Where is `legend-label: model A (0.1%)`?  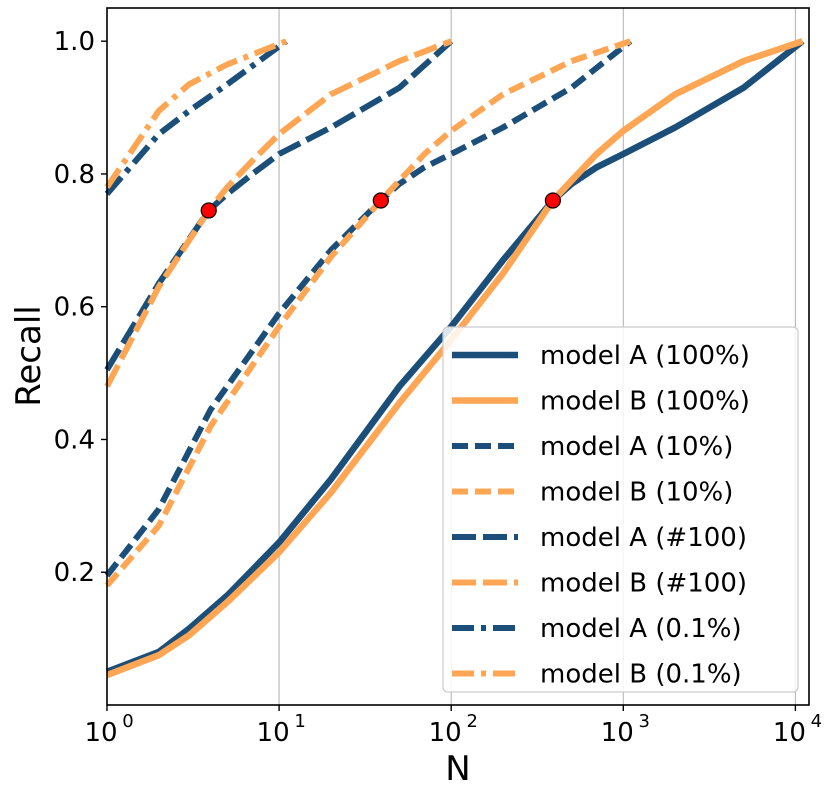 legend-label: model A (0.1%) is located at coordinates (641, 629).